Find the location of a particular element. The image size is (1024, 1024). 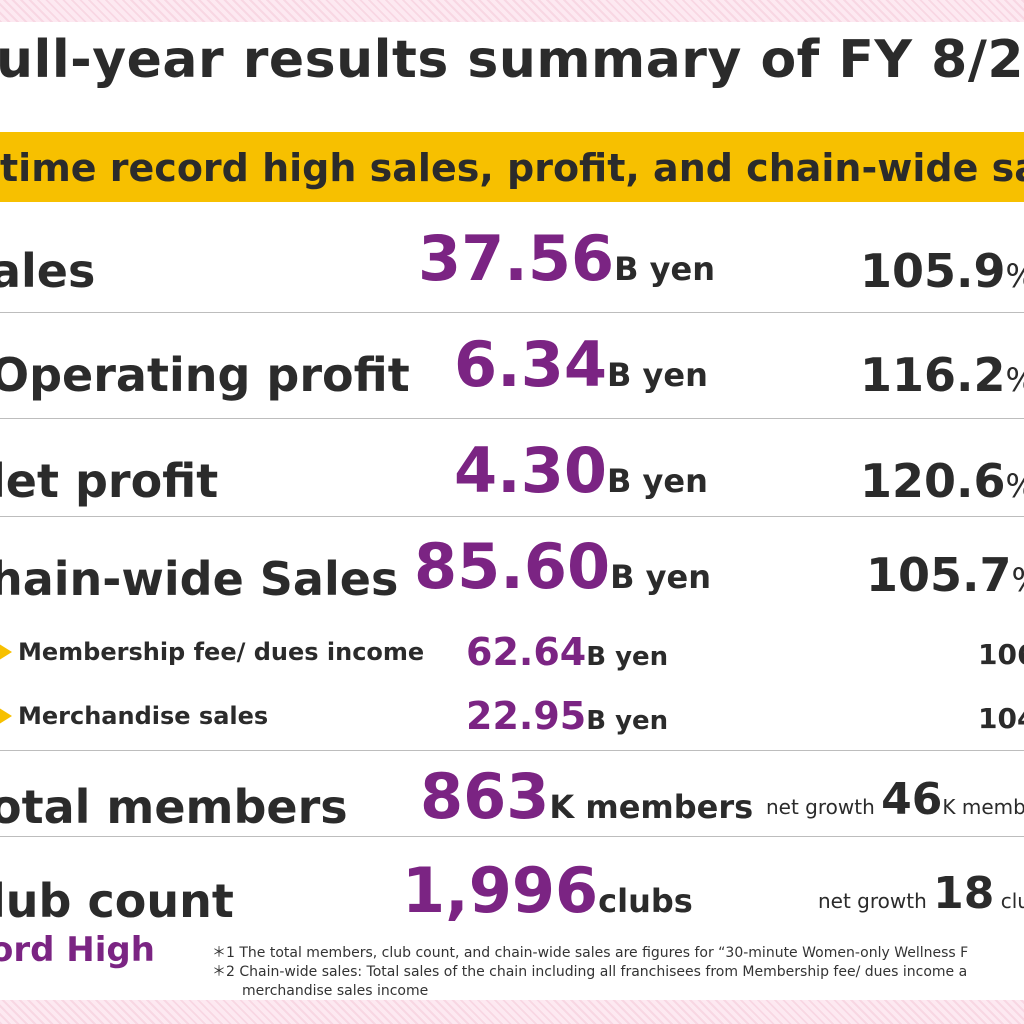

clubs-growth-label: net growth is located at coordinates (876, 901).